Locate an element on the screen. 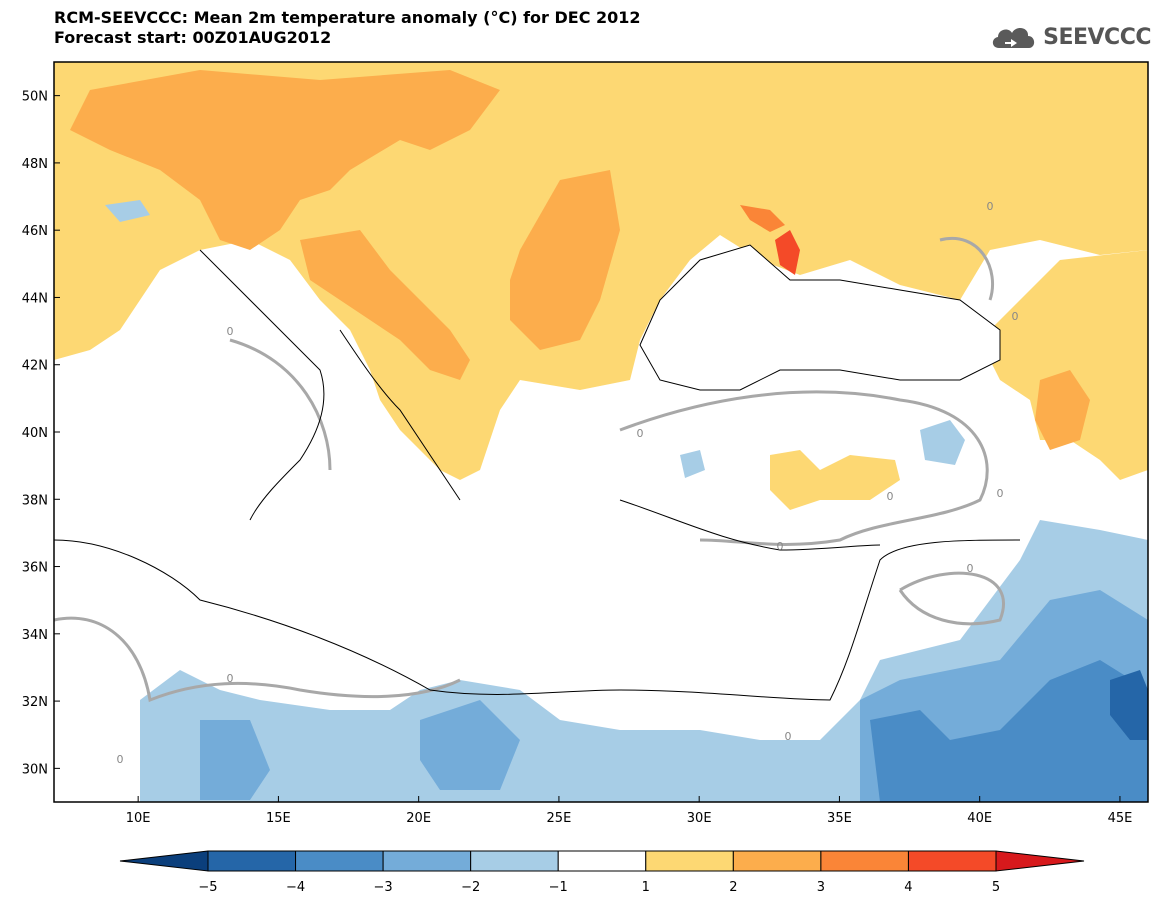 This screenshot has height=907, width=1165. warm-region-anatolia is located at coordinates (835, 480).